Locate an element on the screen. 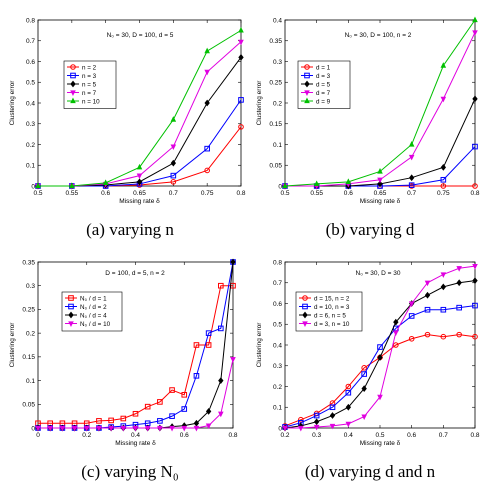 The height and width of the screenshot is (494, 501). chart4-x-tick-label: 0.7 is located at coordinates (443, 435).